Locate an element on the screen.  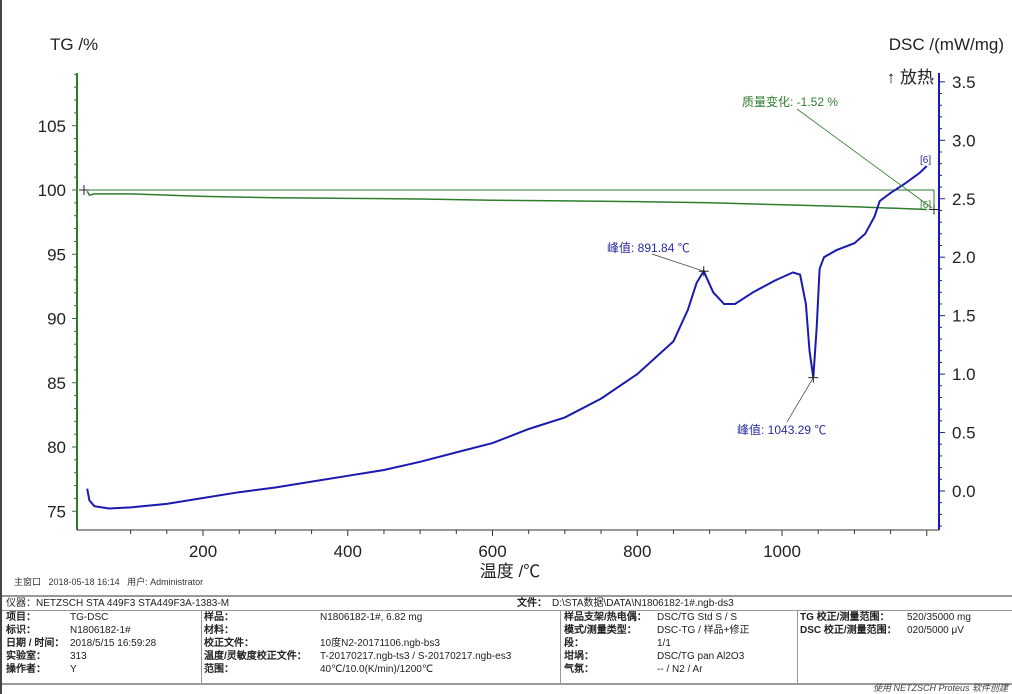
footer-credit: 使用 NETZSCH Proteus 软件创建 is located at coordinates (940, 688).